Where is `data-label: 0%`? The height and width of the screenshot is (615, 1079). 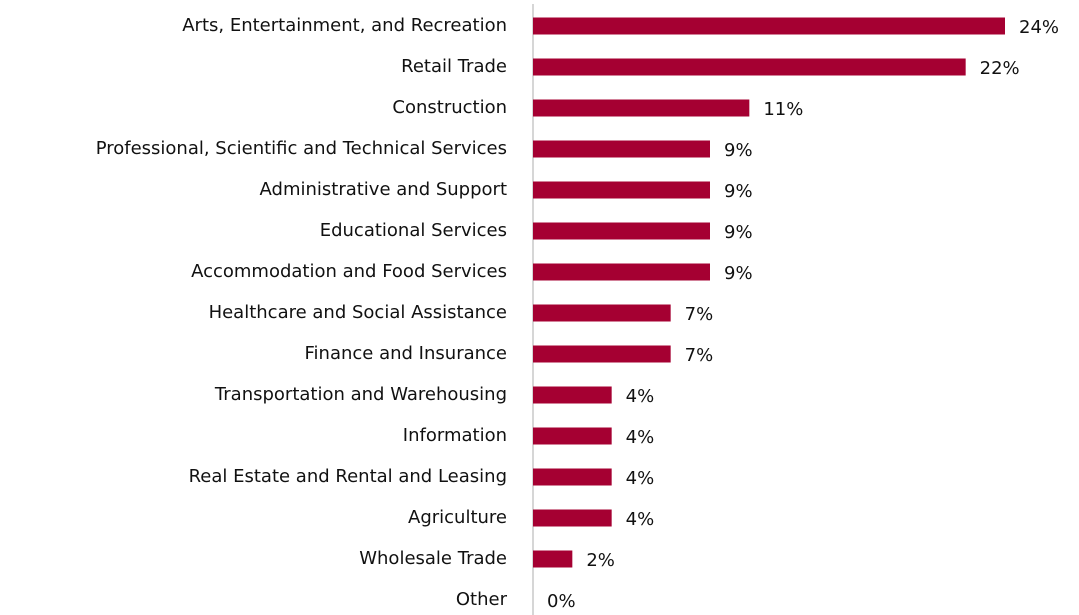 data-label: 0% is located at coordinates (561, 601).